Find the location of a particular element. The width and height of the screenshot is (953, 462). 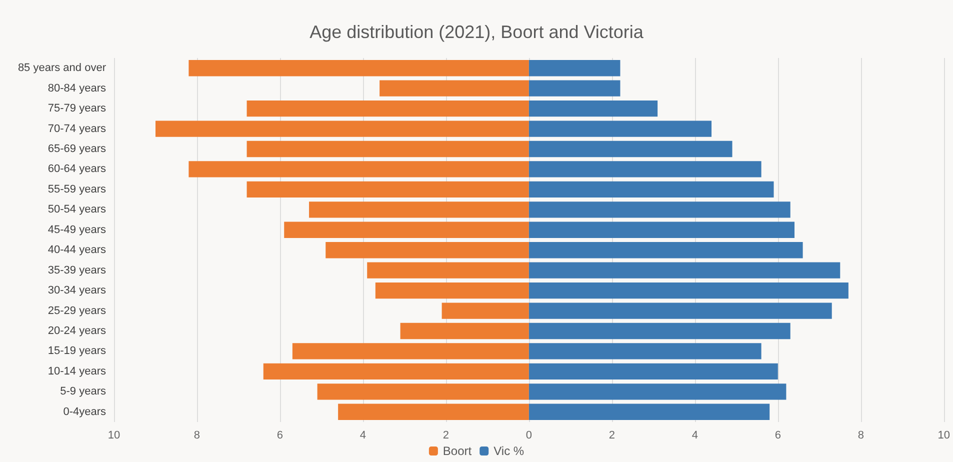

y-tick-label: 10-14 years is located at coordinates (77, 371).